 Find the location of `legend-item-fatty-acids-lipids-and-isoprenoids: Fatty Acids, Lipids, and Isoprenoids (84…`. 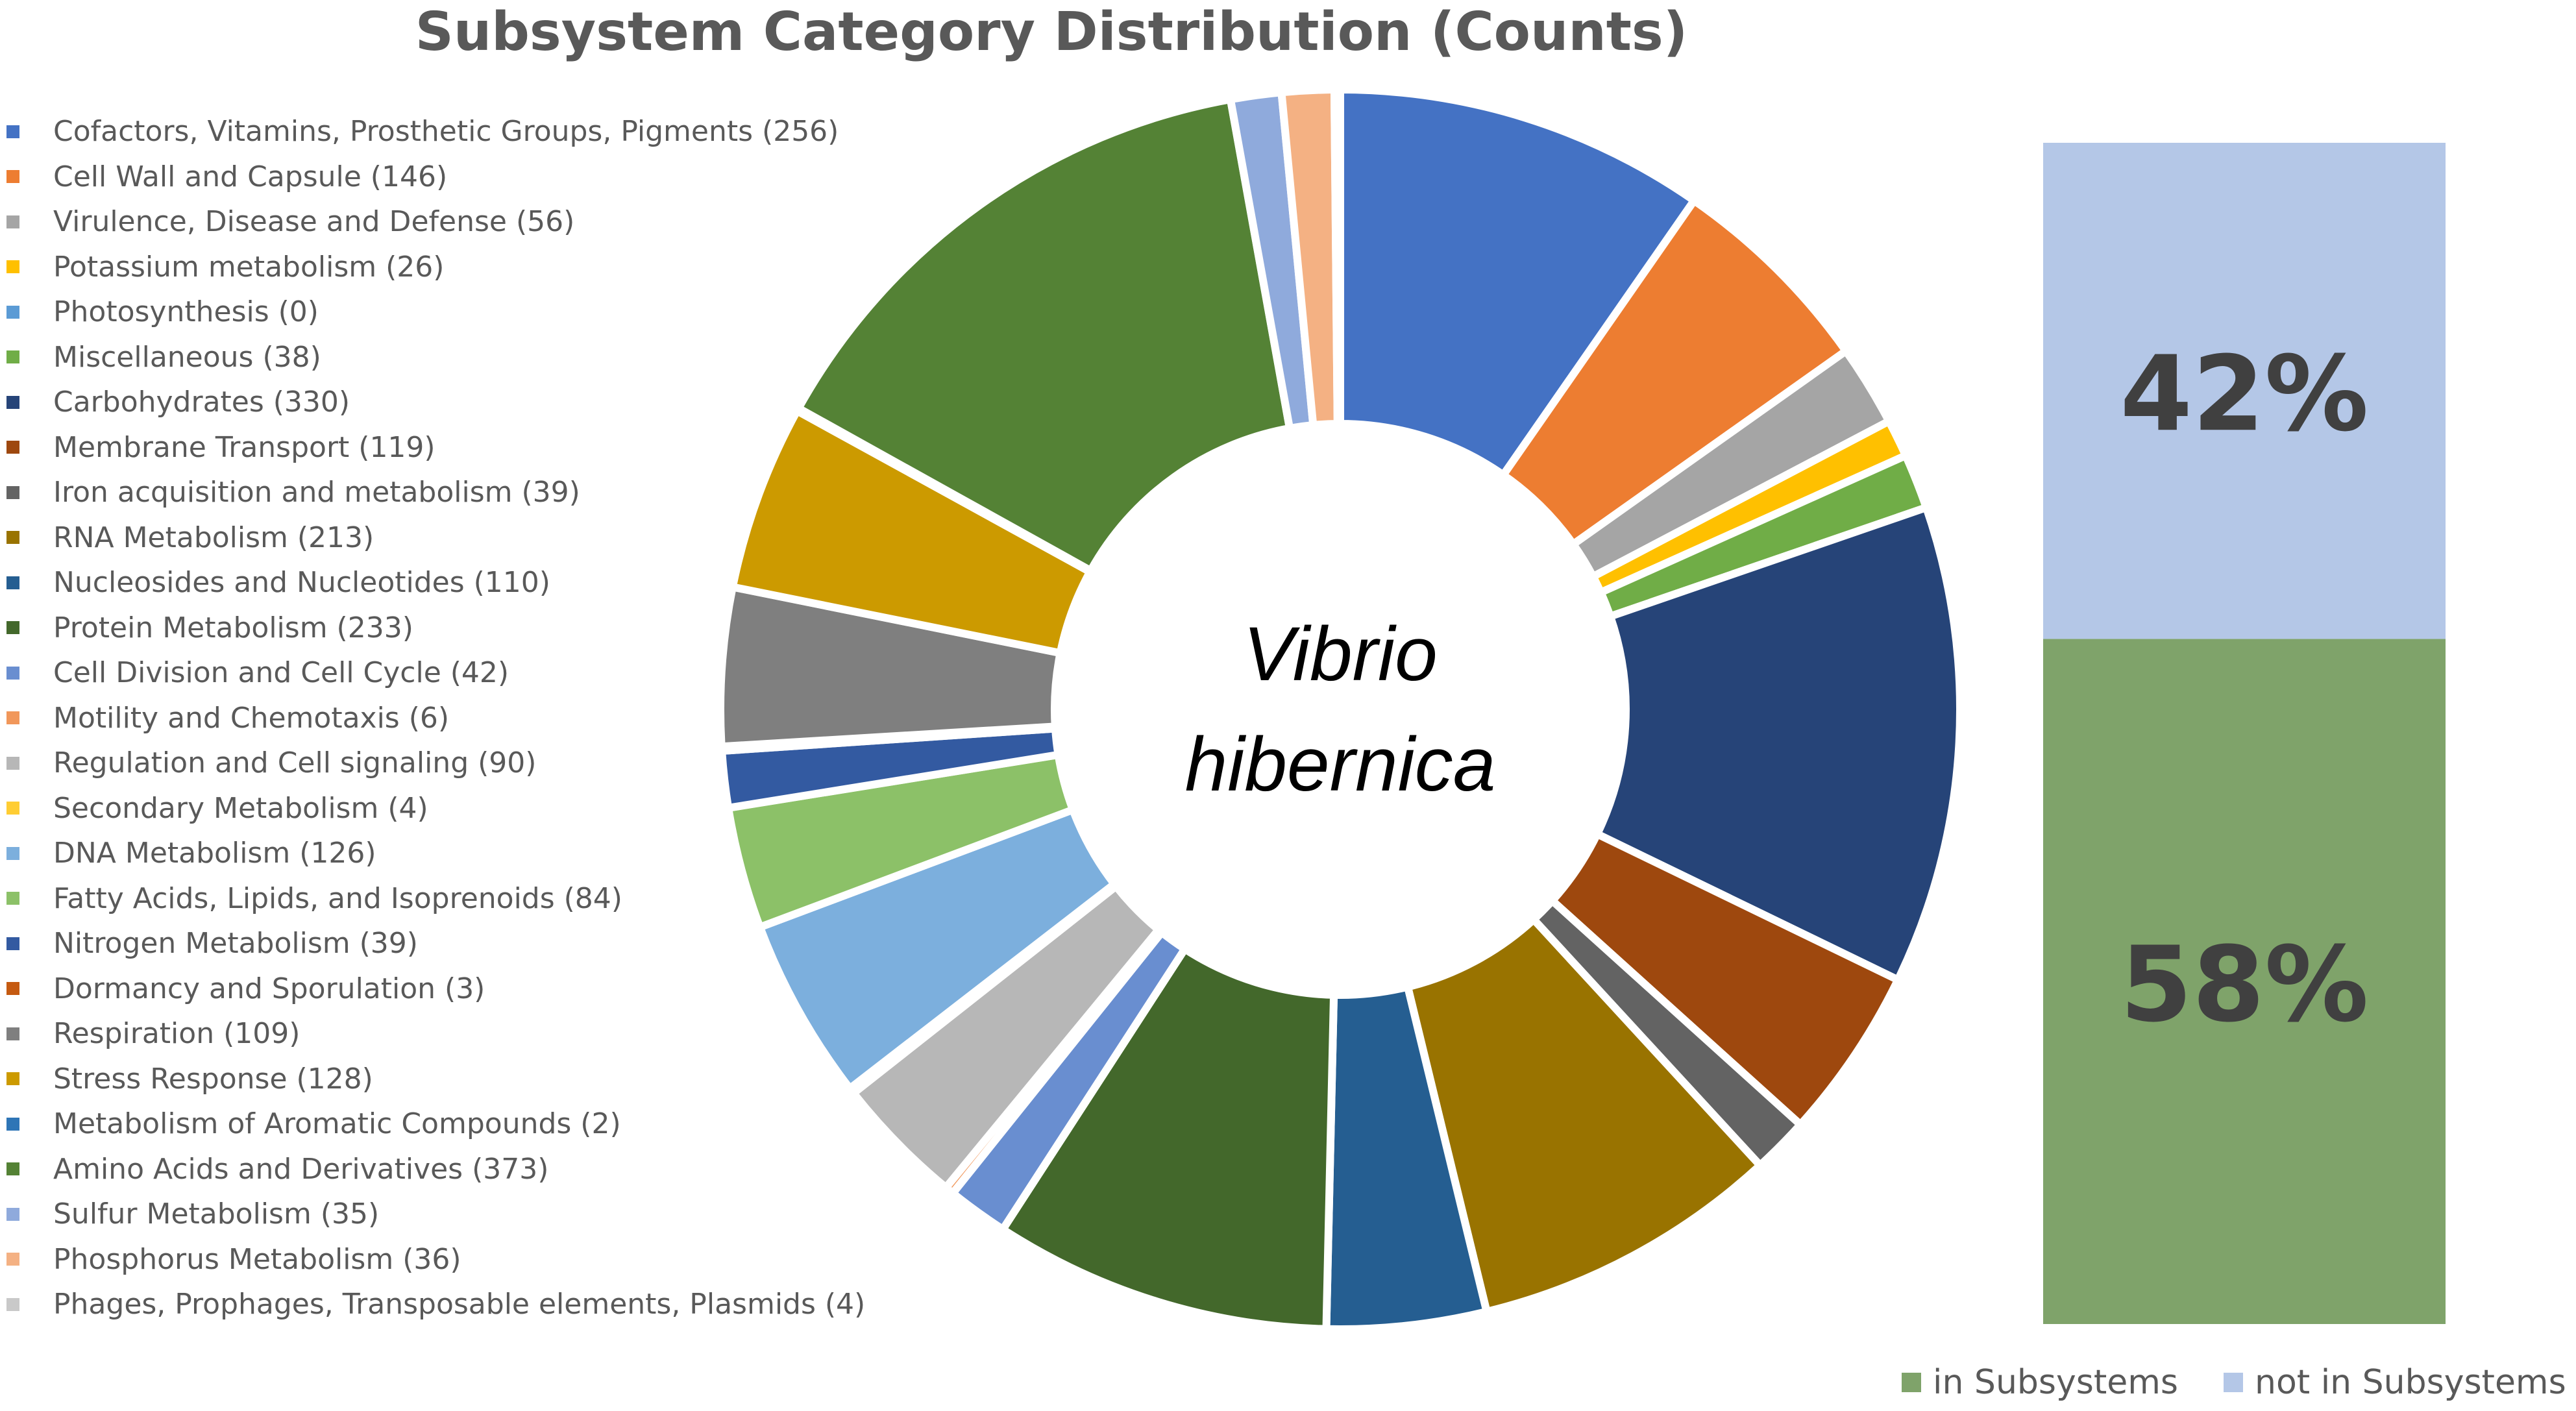

legend-item-fatty-acids-lipids-and-isoprenoids: Fatty Acids, Lipids, and Isoprenoids (84… is located at coordinates (435, 899).